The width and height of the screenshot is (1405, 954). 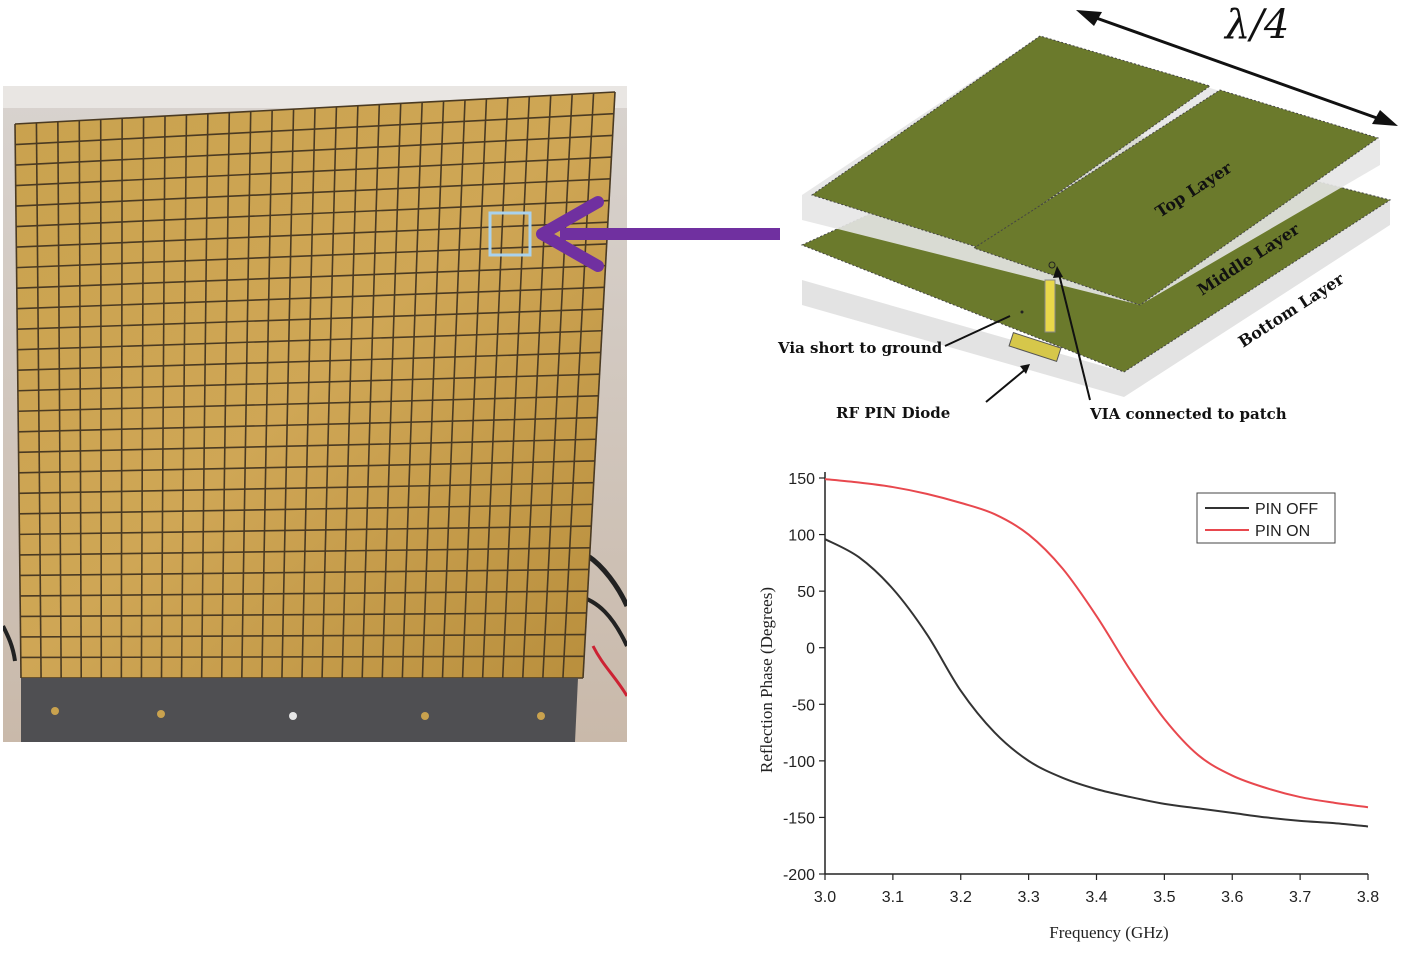 I want to click on x-tick-label: 3.0, so click(x=825, y=897).